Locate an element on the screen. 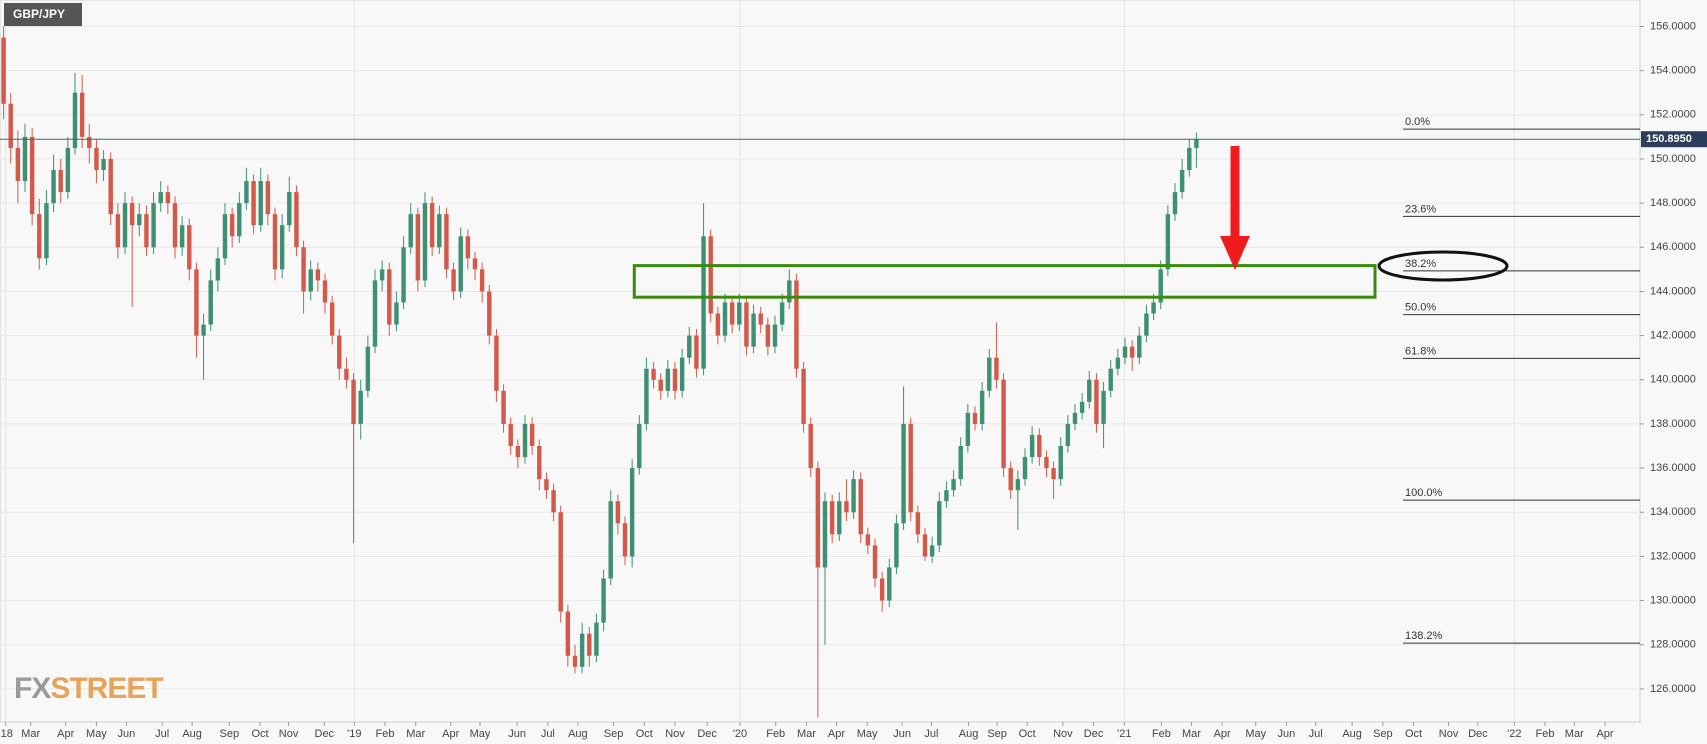  fib-label: 23.6% is located at coordinates (1420, 209).